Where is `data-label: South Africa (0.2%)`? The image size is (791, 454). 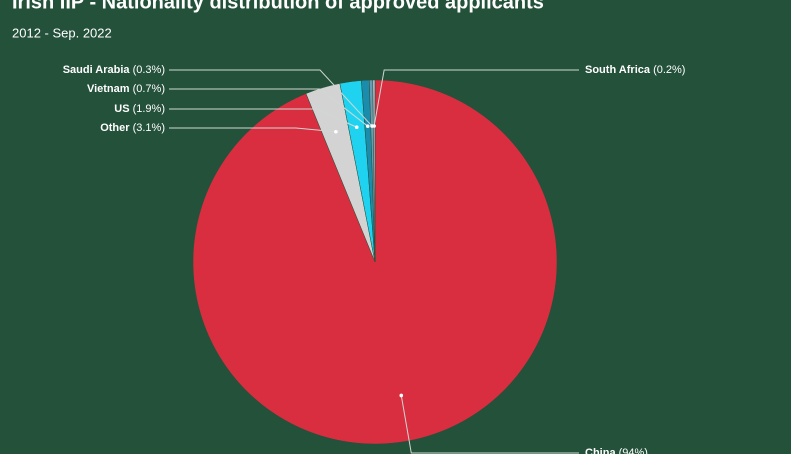
data-label: South Africa (0.2%) is located at coordinates (635, 70).